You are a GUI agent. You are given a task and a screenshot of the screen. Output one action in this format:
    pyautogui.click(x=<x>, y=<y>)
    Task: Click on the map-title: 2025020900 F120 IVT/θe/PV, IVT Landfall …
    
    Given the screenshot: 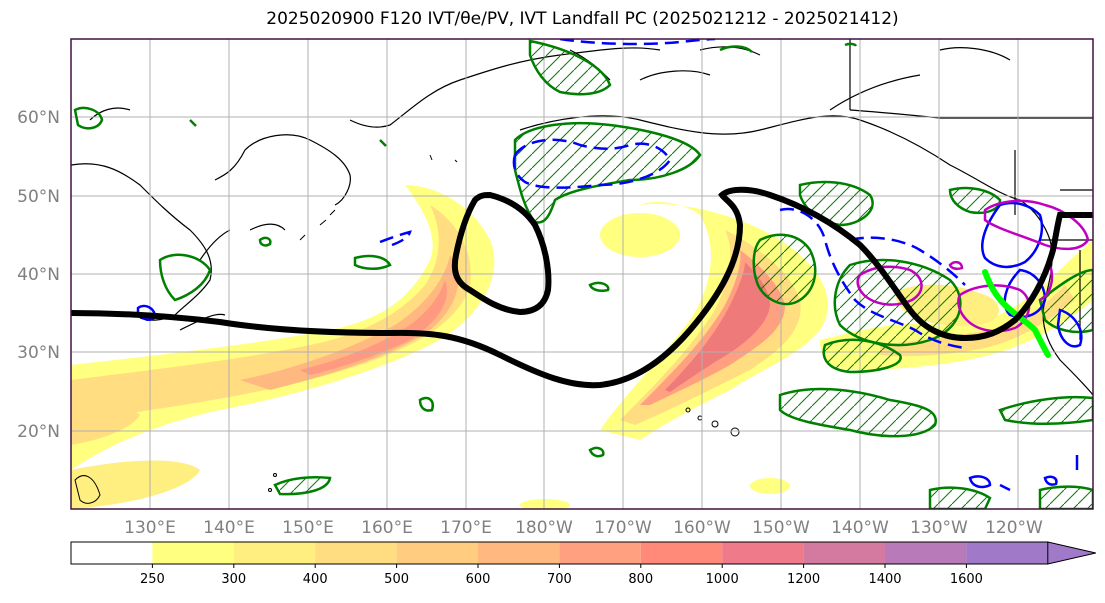 What is the action you would take?
    pyautogui.click(x=582, y=19)
    